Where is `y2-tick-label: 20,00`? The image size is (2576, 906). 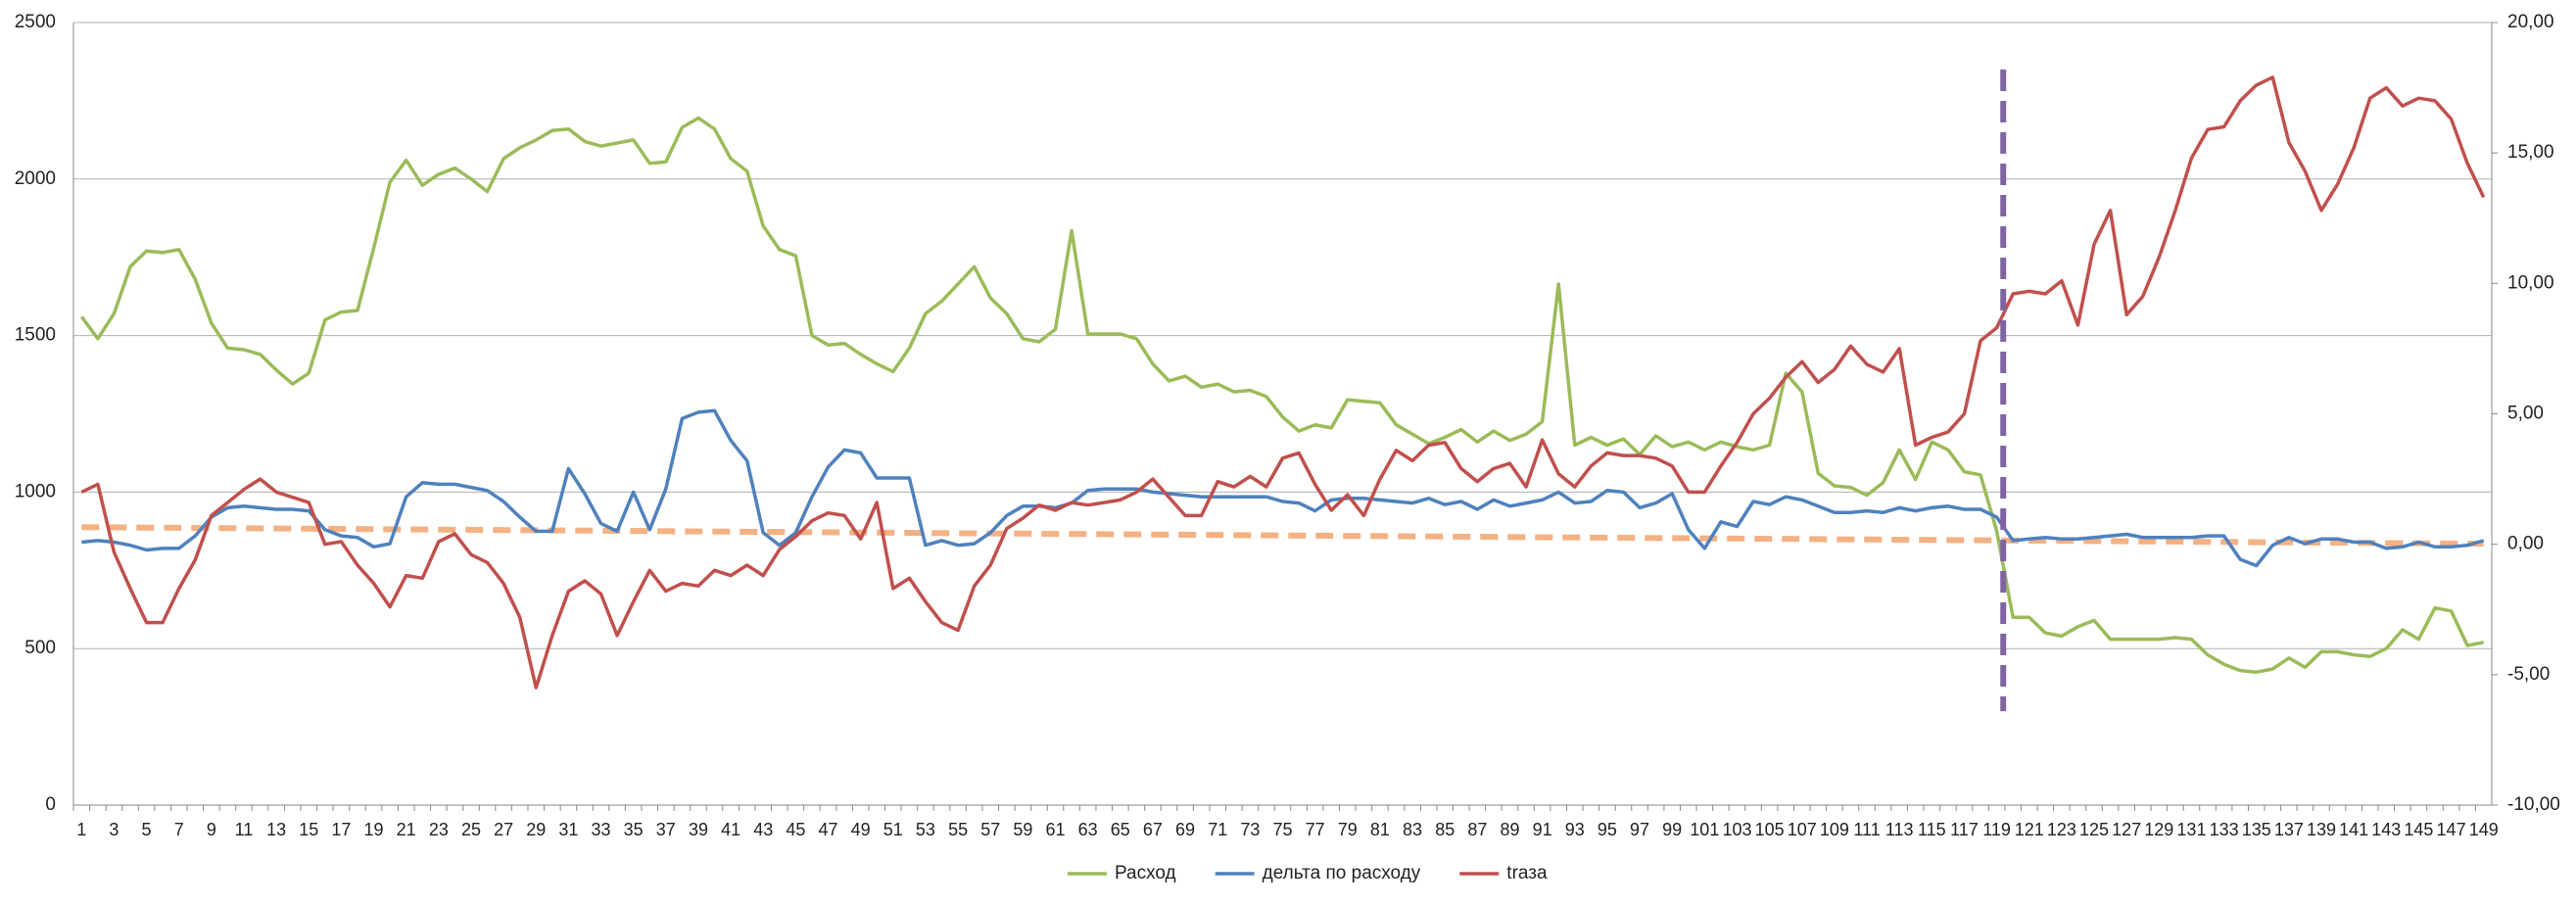
y2-tick-label: 20,00 is located at coordinates (2530, 22).